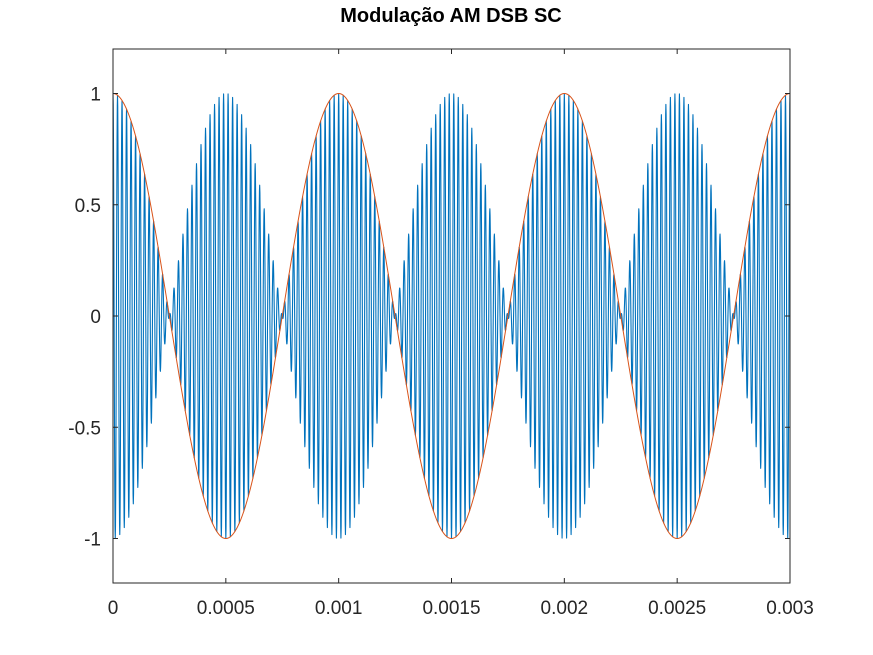 This screenshot has width=873, height=655. Describe the element at coordinates (95, 317) in the screenshot. I see `y-tick-label: 0` at that location.